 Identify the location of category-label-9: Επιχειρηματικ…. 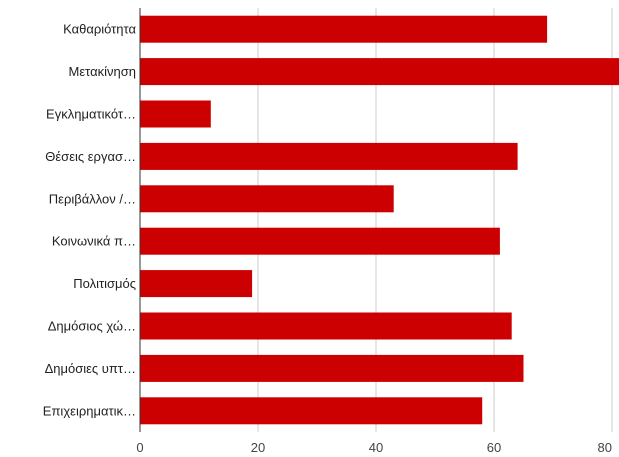
(89, 410).